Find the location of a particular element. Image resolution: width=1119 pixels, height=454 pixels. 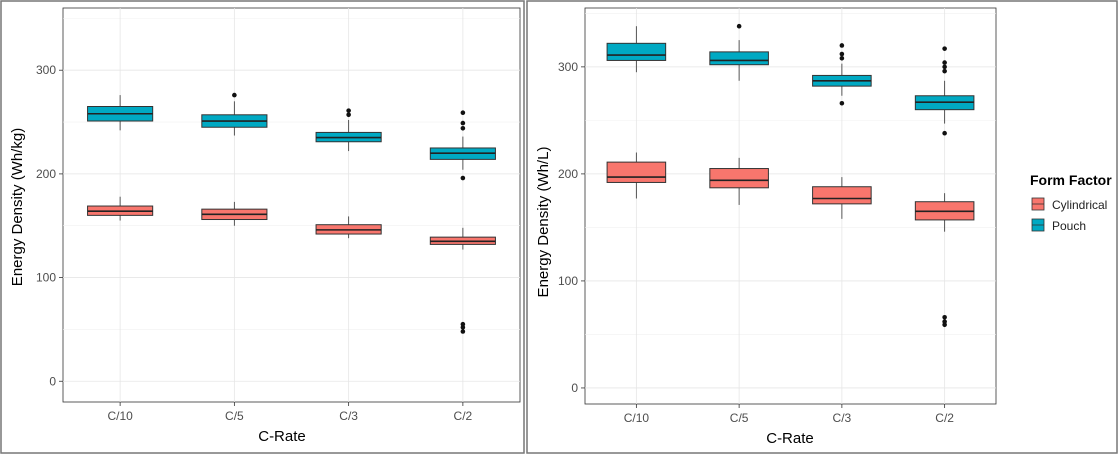

right-x-axis-title: C-Rate is located at coordinates (790, 438).